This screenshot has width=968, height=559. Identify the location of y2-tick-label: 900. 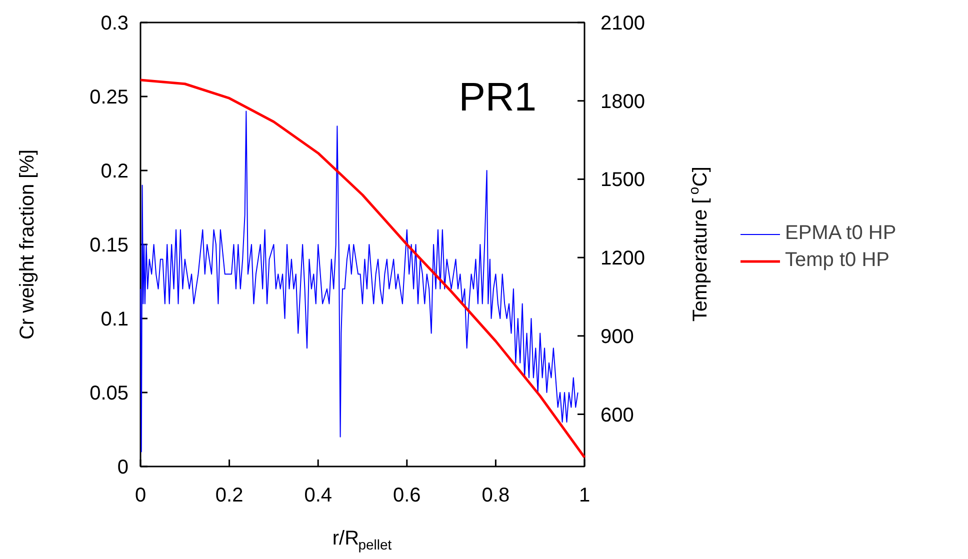
(617, 337).